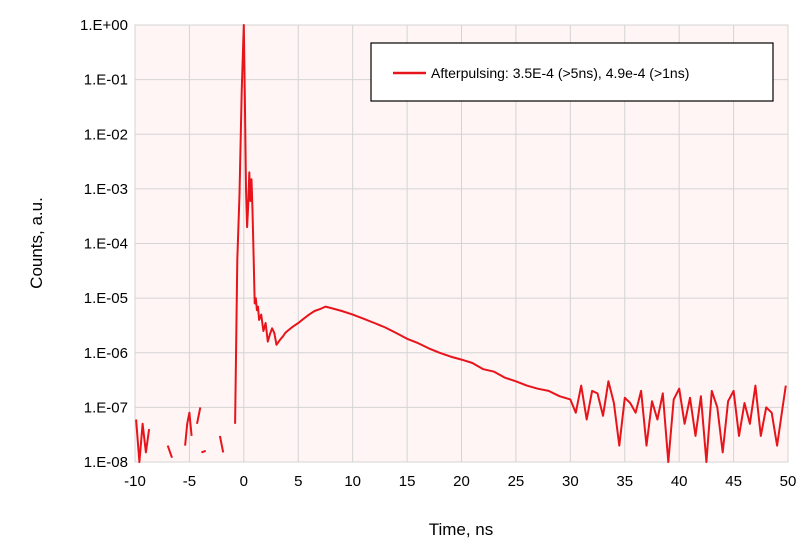  I want to click on x-tick-labels: -10 -5 0 5 10 15 20 25 30 35 40 45 50, so click(460, 481).